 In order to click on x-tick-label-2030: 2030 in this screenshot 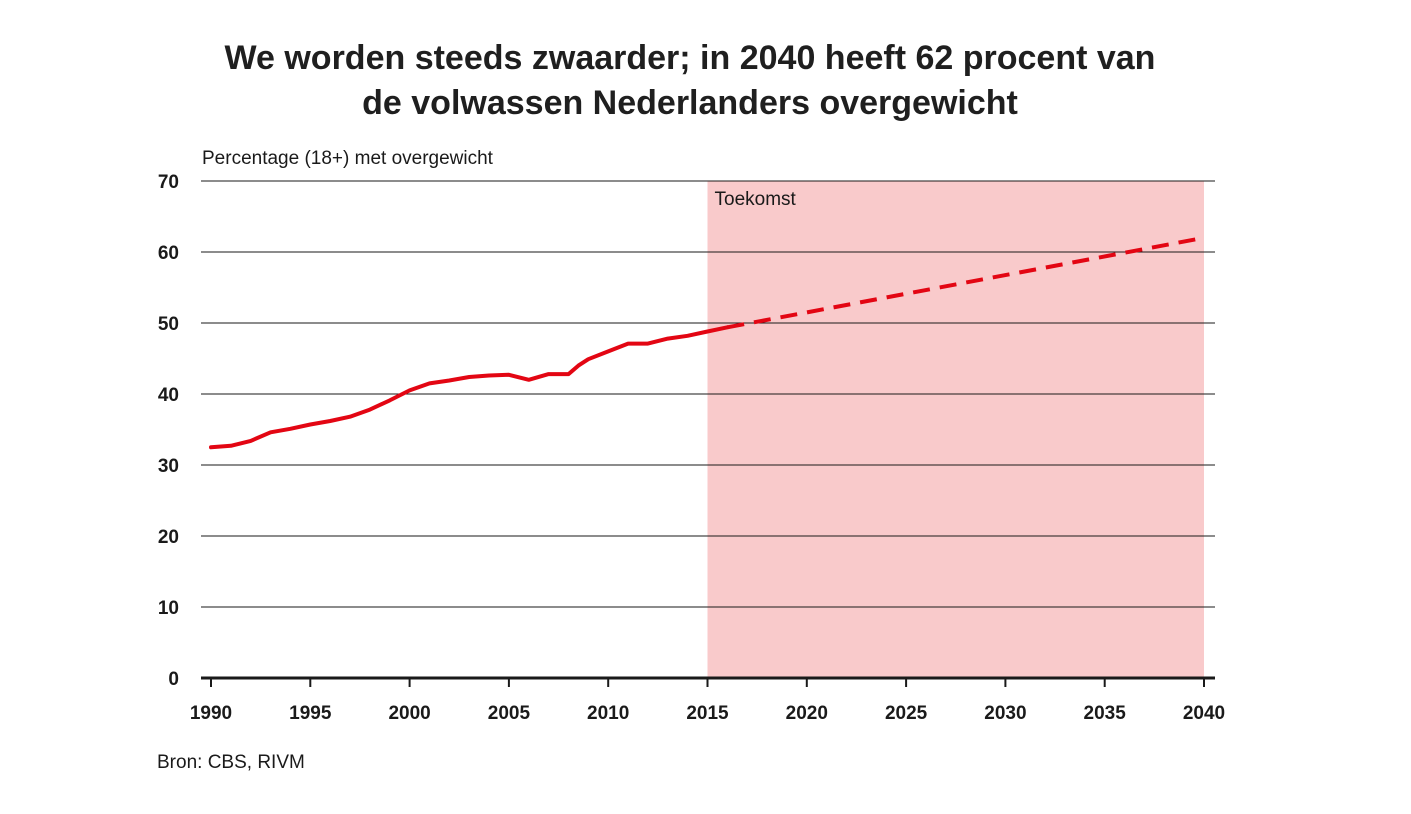, I will do `click(1005, 713)`.